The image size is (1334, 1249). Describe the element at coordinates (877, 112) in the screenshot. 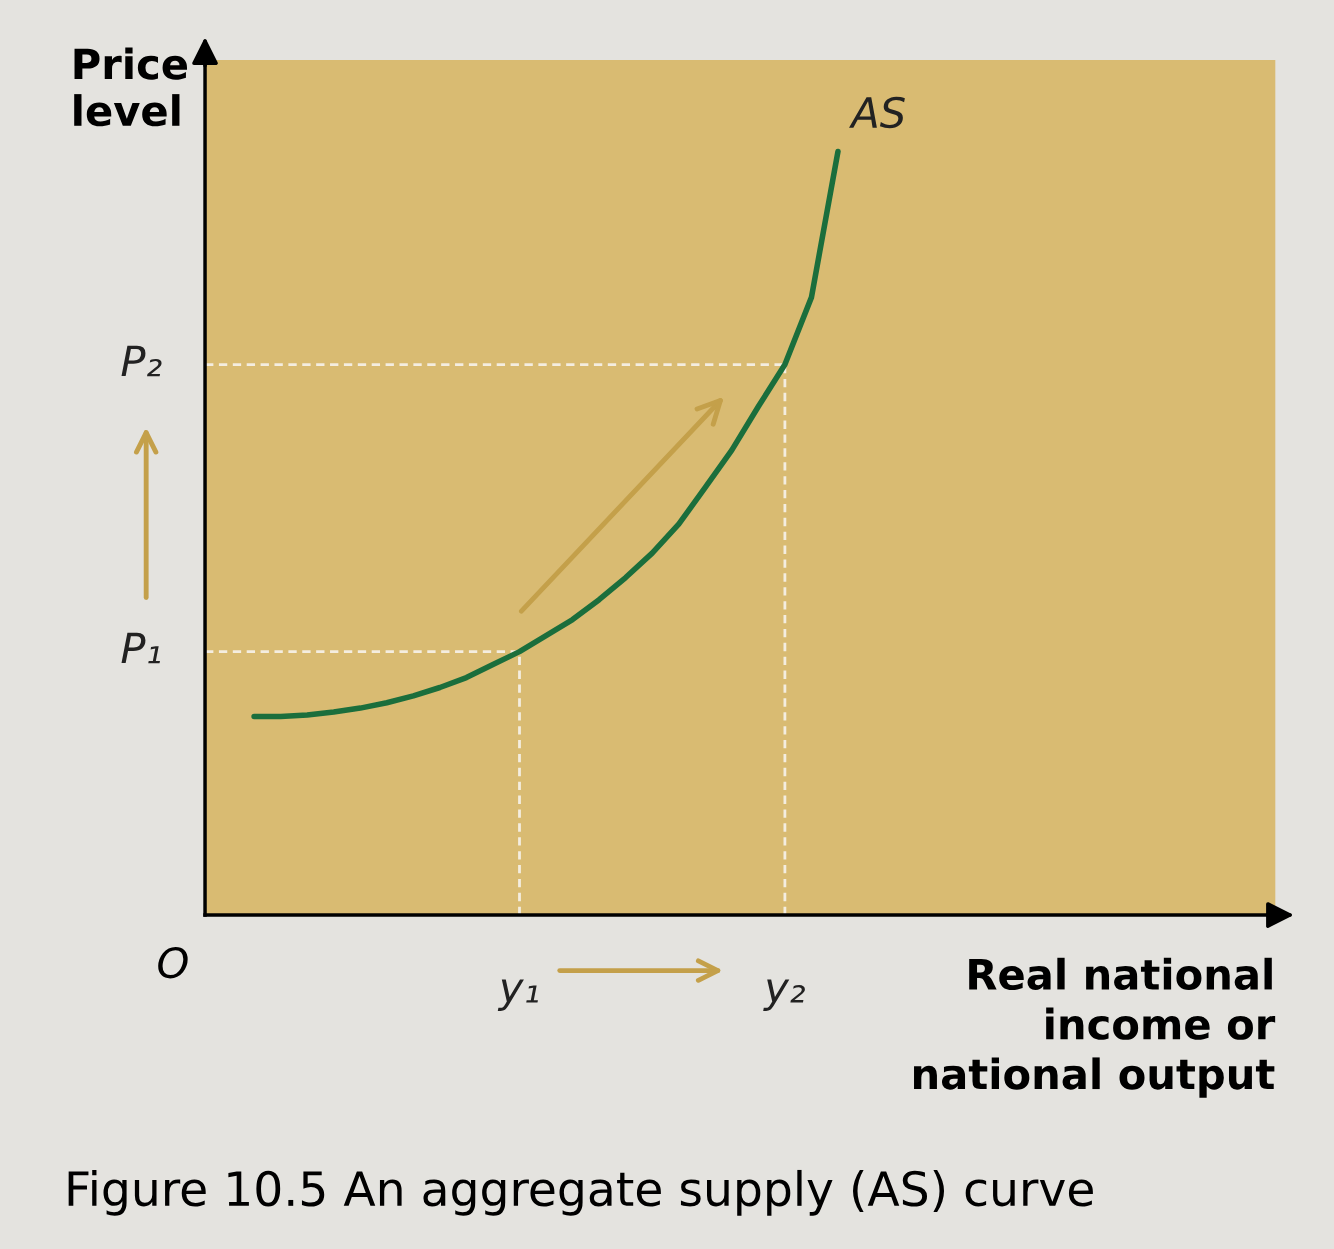

I see `series-label: AS` at that location.